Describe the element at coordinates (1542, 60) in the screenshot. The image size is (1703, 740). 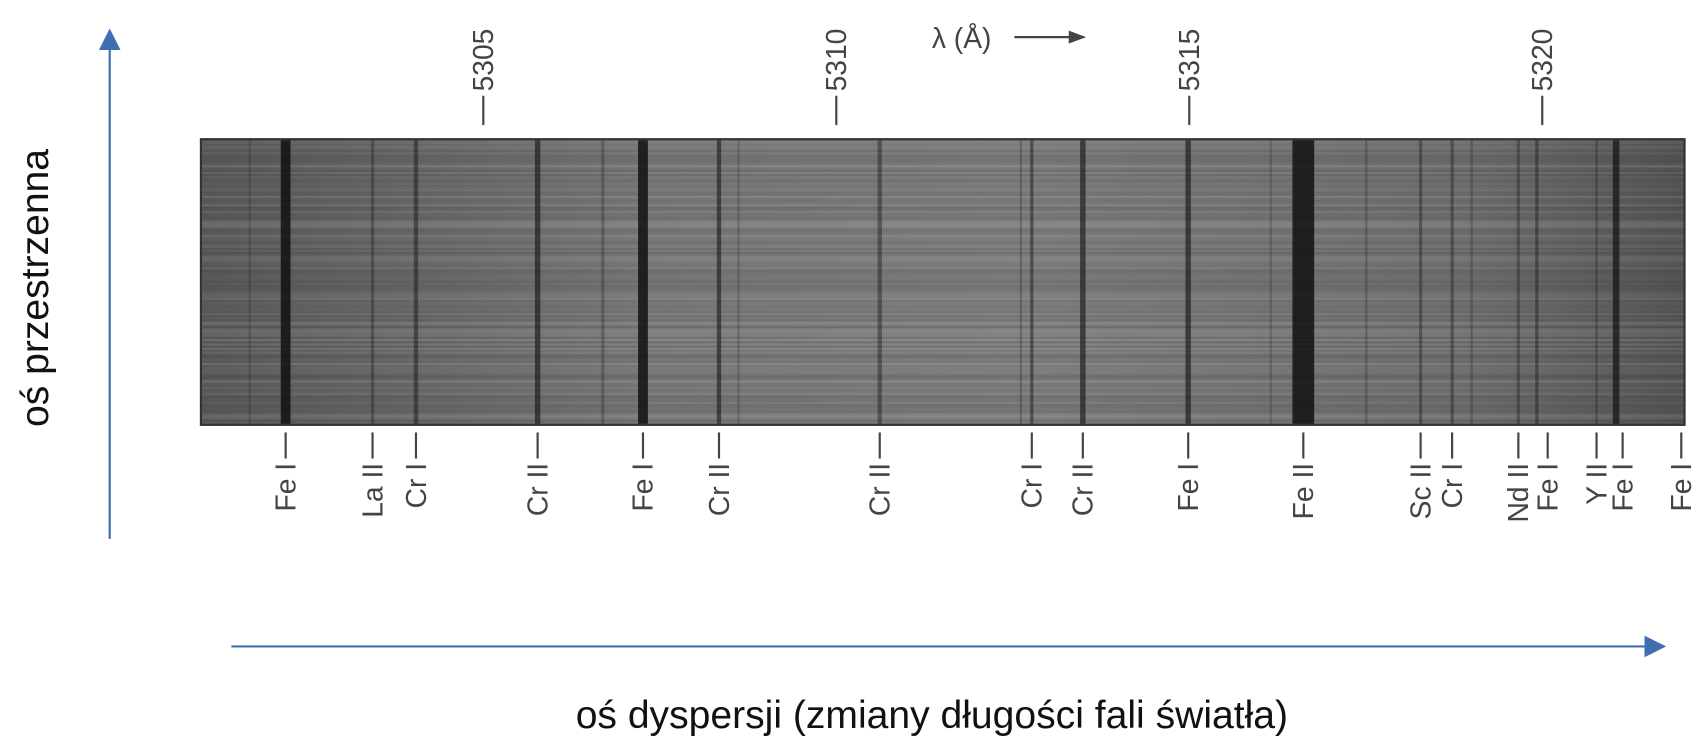
I see `wavelength-tick-label: 5320` at that location.